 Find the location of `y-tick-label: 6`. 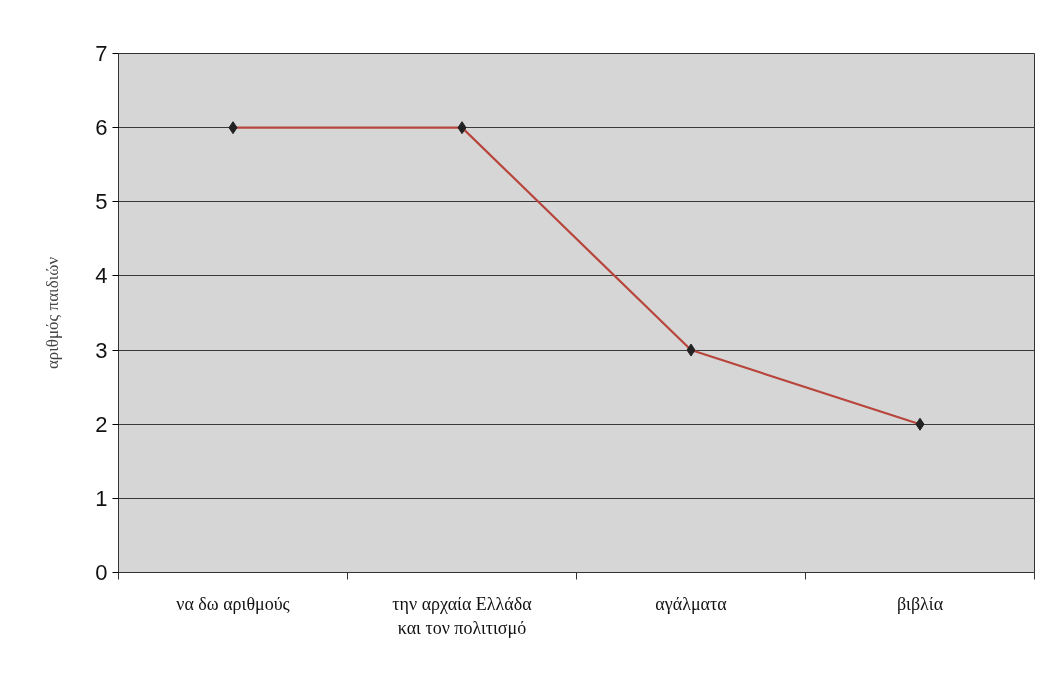

y-tick-label: 6 is located at coordinates (101, 128).